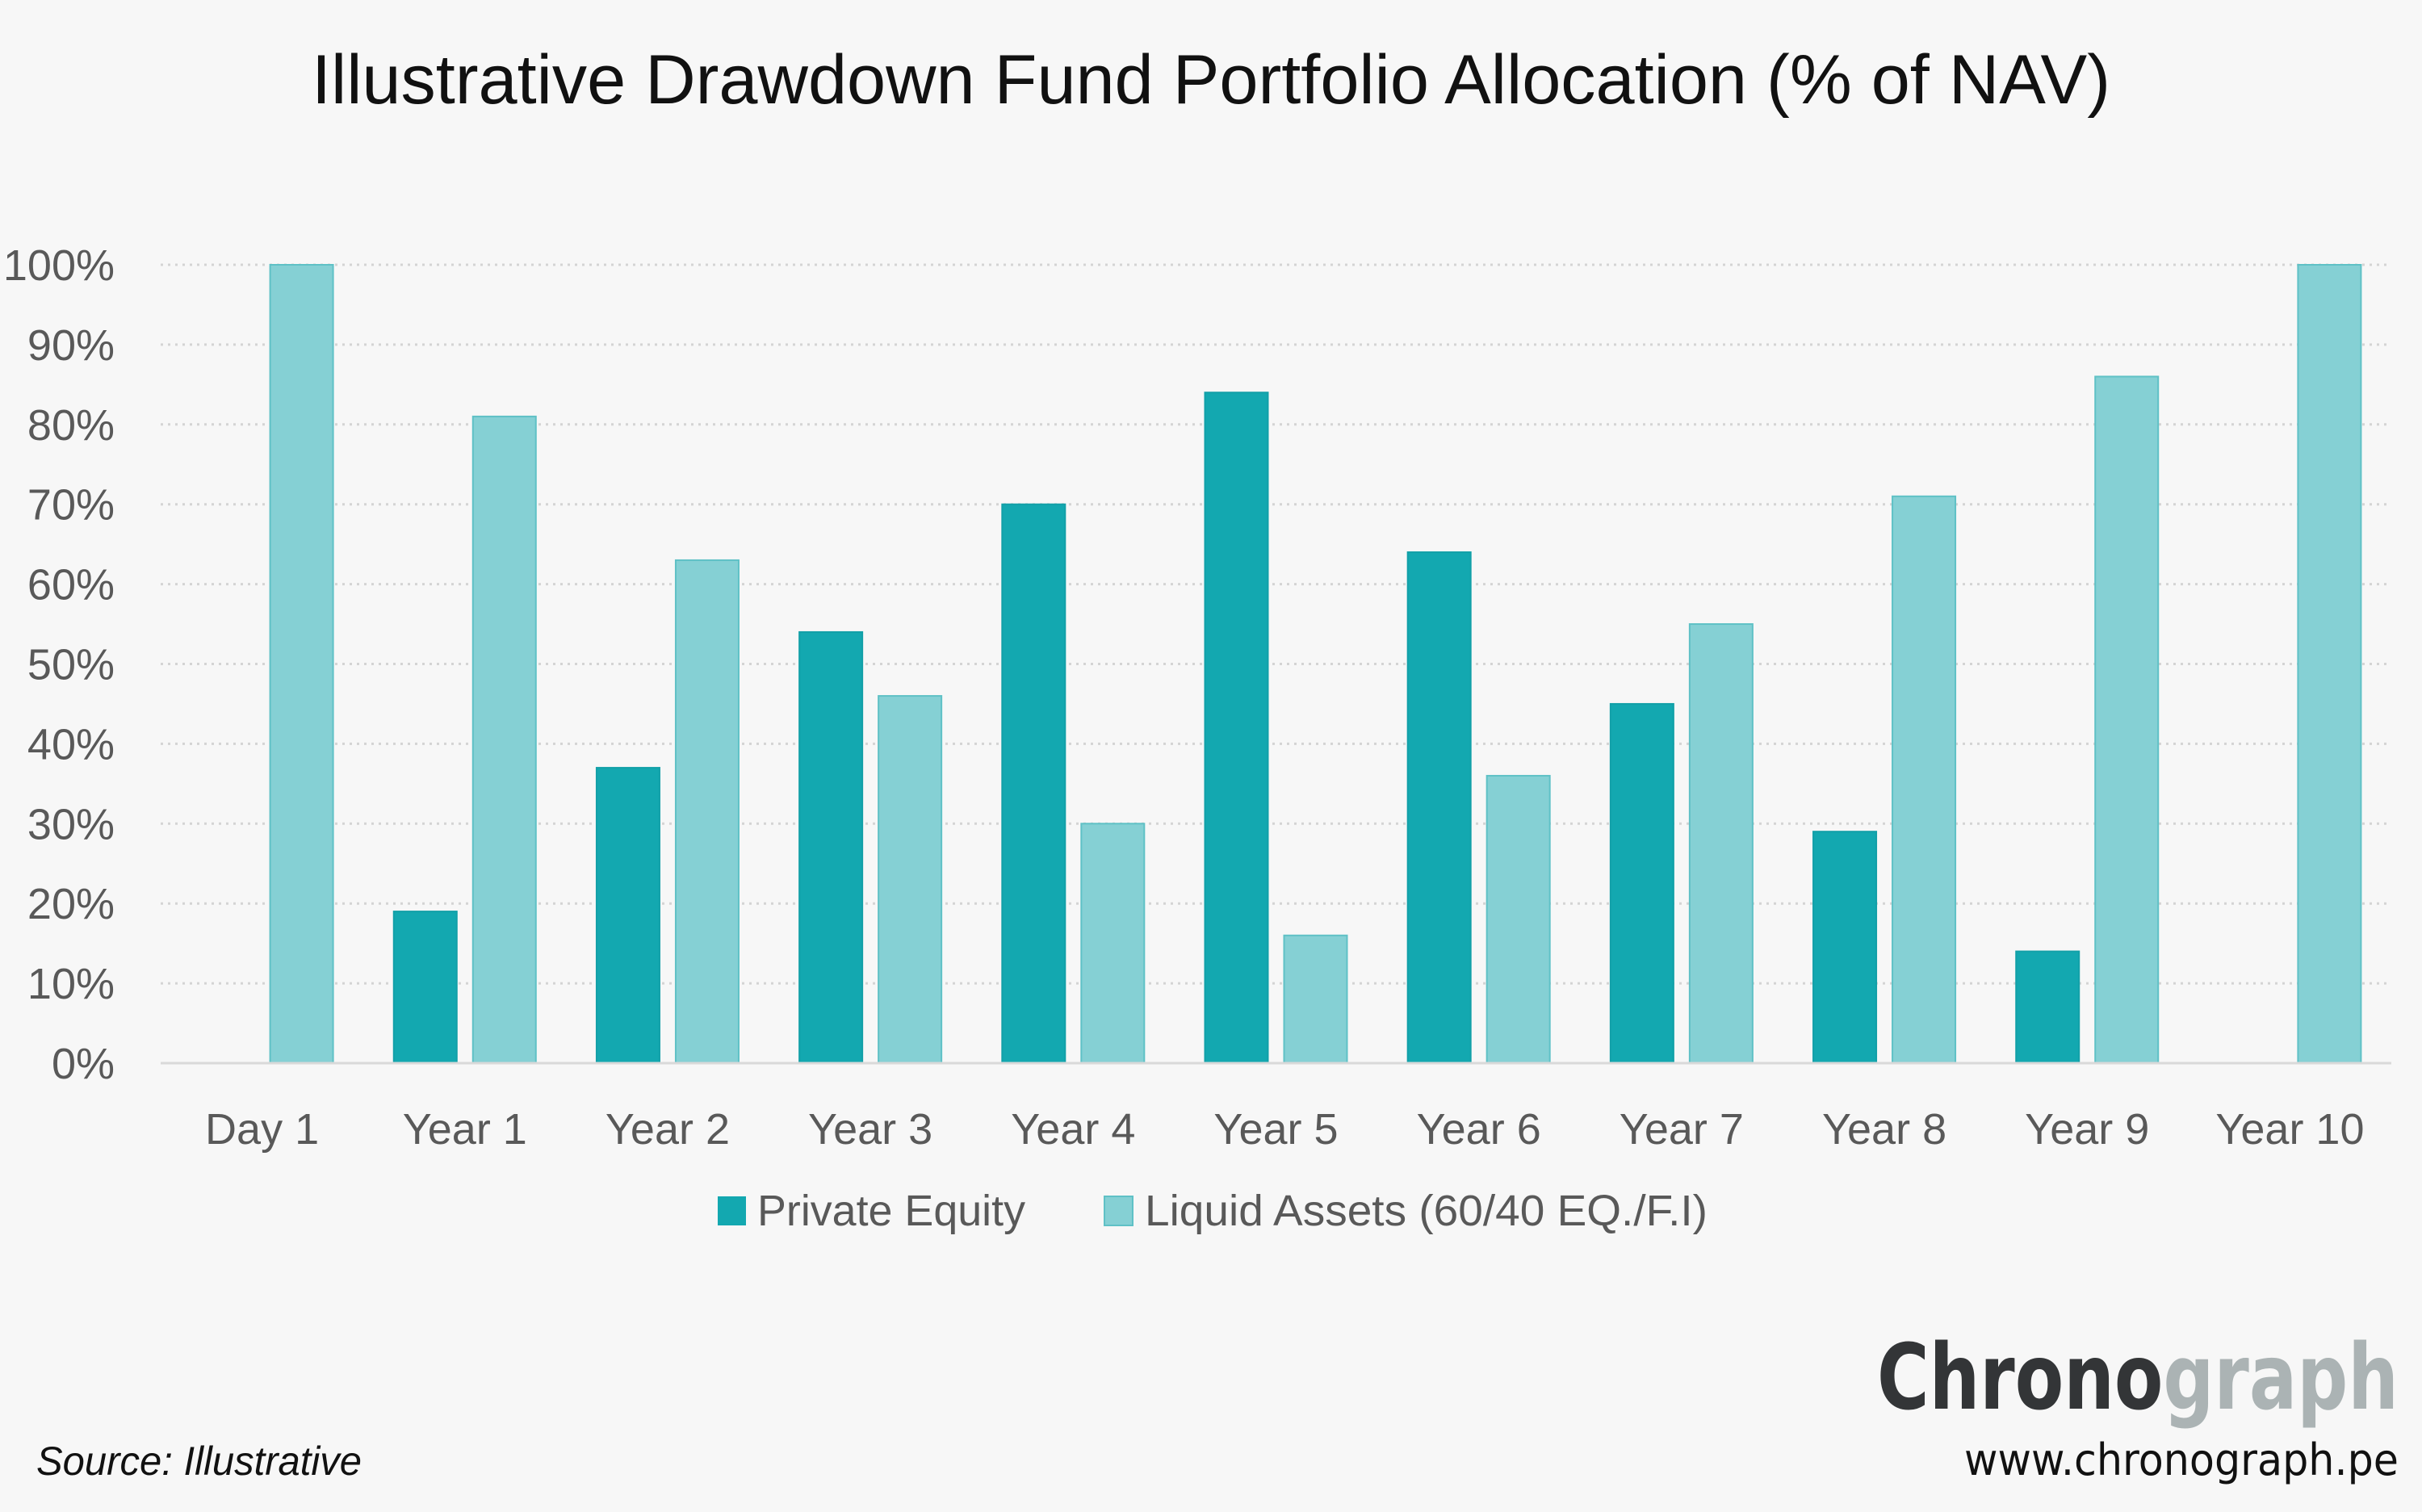 This screenshot has height=1512, width=2422. What do you see at coordinates (668, 1129) in the screenshot?
I see `x-tick-label: Year 2` at bounding box center [668, 1129].